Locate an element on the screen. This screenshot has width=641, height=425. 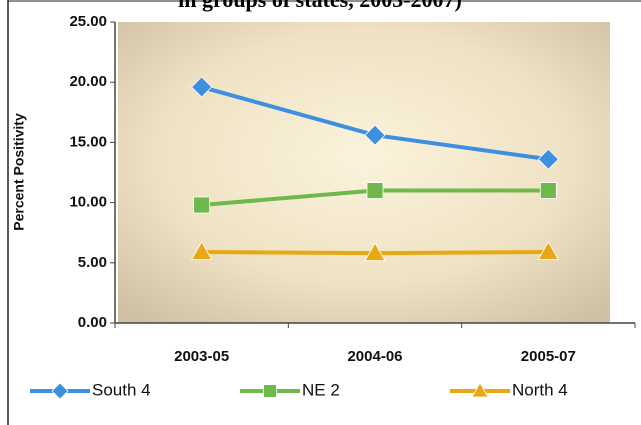
x-tick-label: 2004-06 is located at coordinates (374, 356).